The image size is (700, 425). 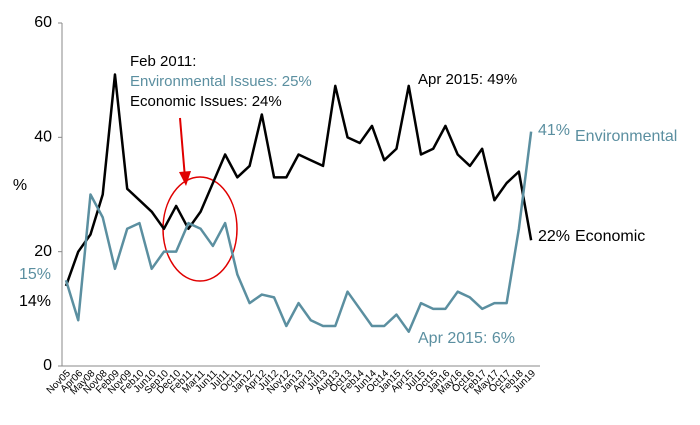 What do you see at coordinates (35, 301) in the screenshot?
I see `annotation: 14%` at bounding box center [35, 301].